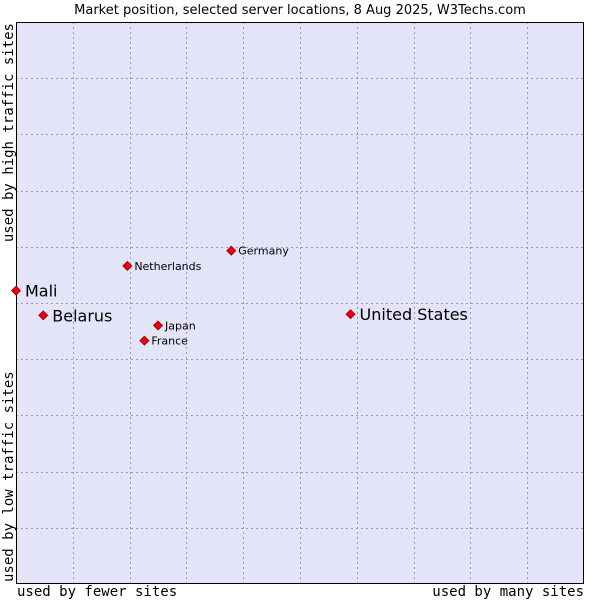 The height and width of the screenshot is (600, 600). What do you see at coordinates (263, 251) in the screenshot?
I see `point-label-germany: Germany` at bounding box center [263, 251].